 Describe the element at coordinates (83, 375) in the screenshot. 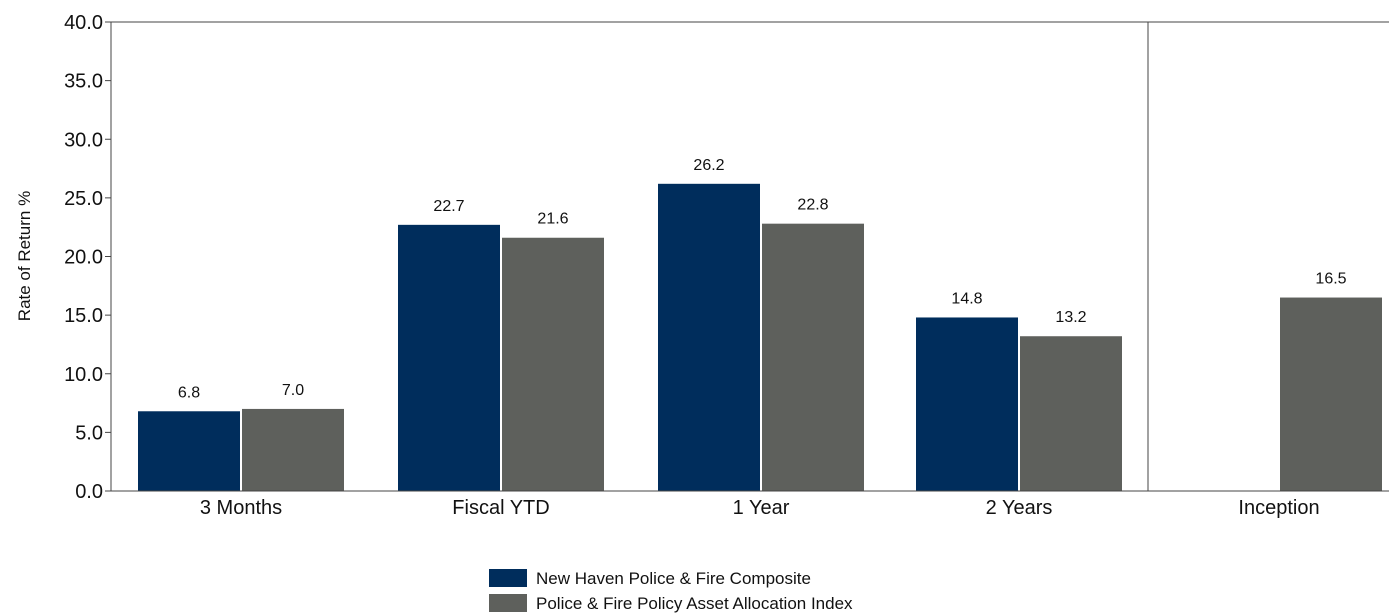

I see `y-tick-label: 10.0` at that location.